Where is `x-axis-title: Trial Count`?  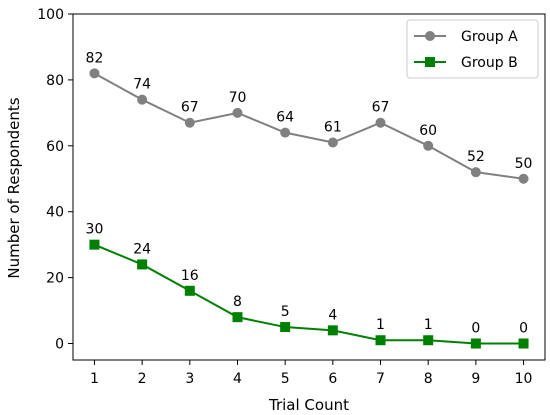 x-axis-title: Trial Count is located at coordinates (308, 405).